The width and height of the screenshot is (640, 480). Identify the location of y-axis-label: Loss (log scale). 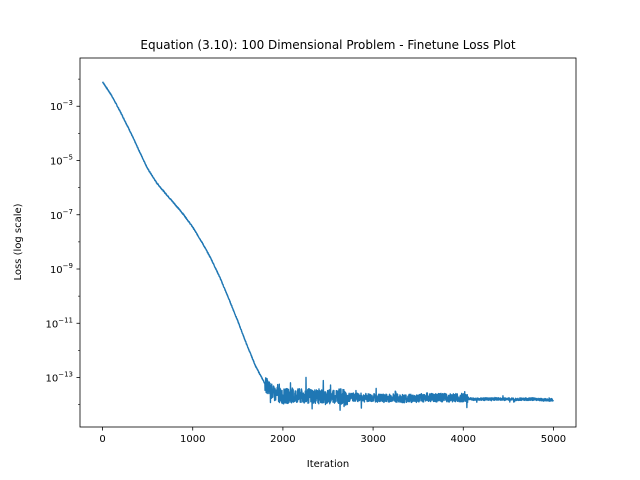
(18, 241).